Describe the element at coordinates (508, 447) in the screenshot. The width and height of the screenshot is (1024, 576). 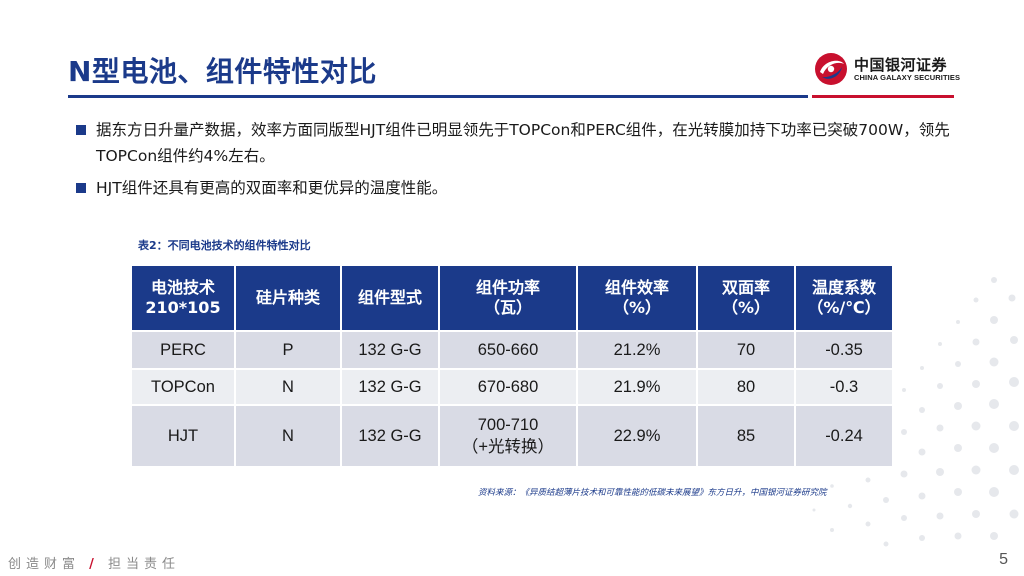
I see `cell-power-note: （+光转换）` at that location.